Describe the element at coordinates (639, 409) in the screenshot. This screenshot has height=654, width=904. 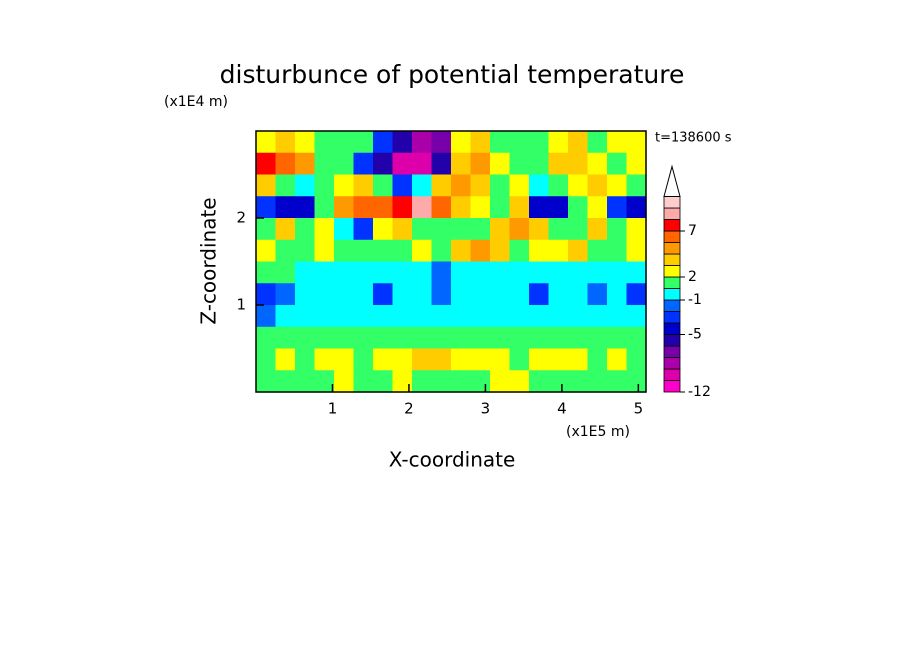
I see `x-tick-label: 5` at that location.